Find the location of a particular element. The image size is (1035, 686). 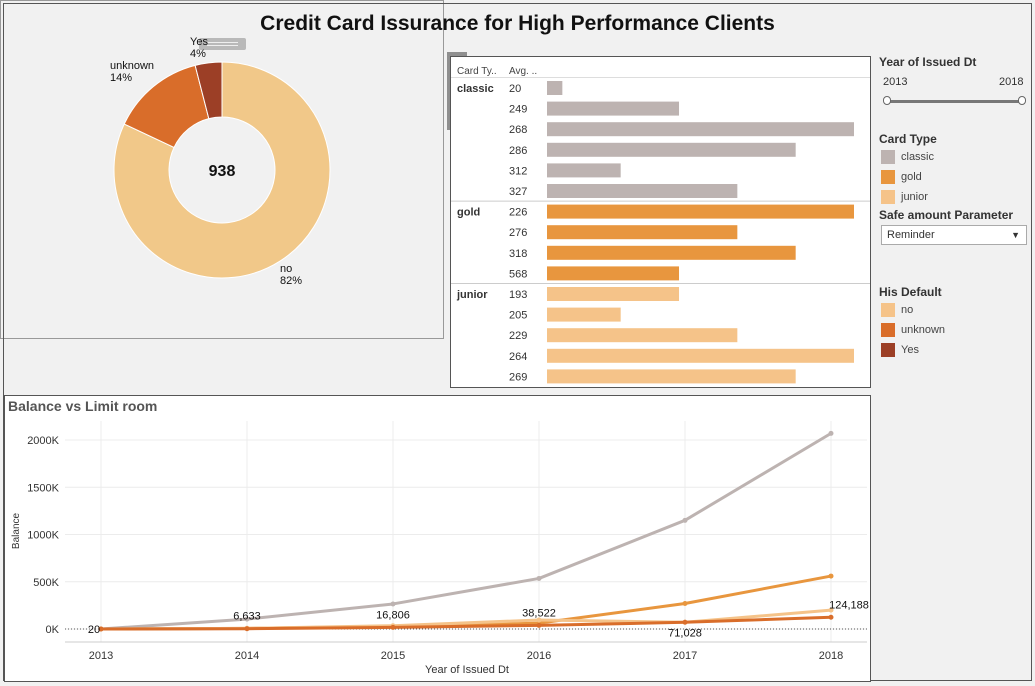

x-tick-label: 2015 is located at coordinates (393, 656).